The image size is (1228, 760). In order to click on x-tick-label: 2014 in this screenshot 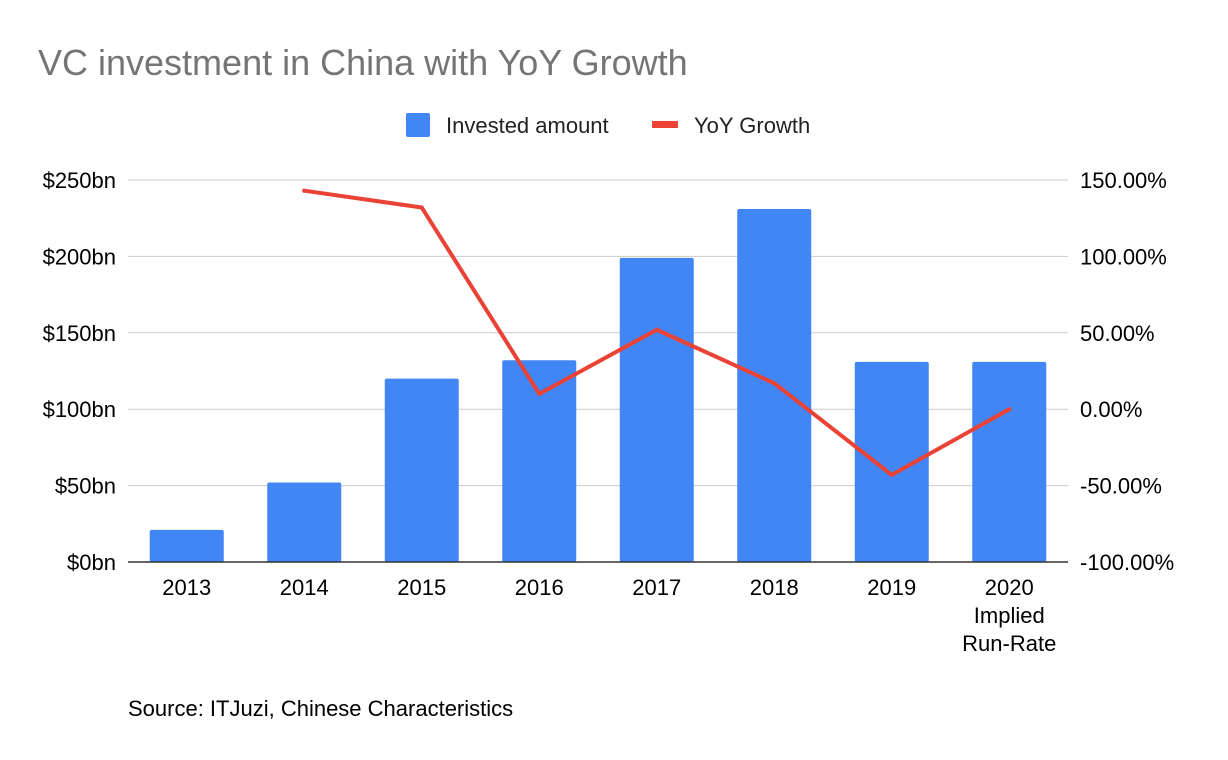, I will do `click(304, 587)`.